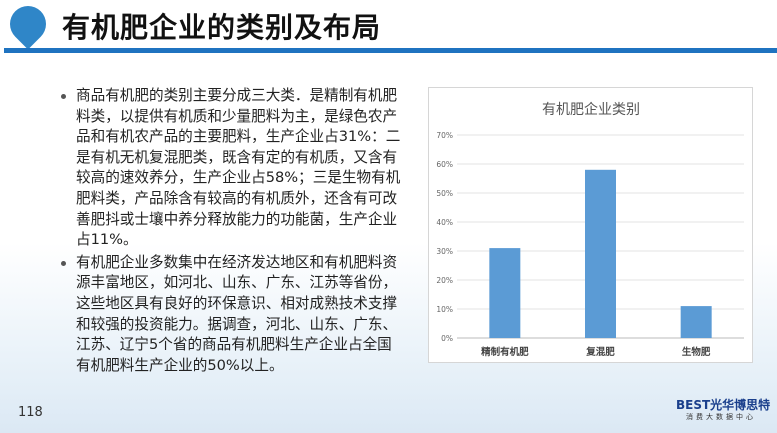 The image size is (777, 433). I want to click on x-tick-label: 生物肥, so click(696, 352).